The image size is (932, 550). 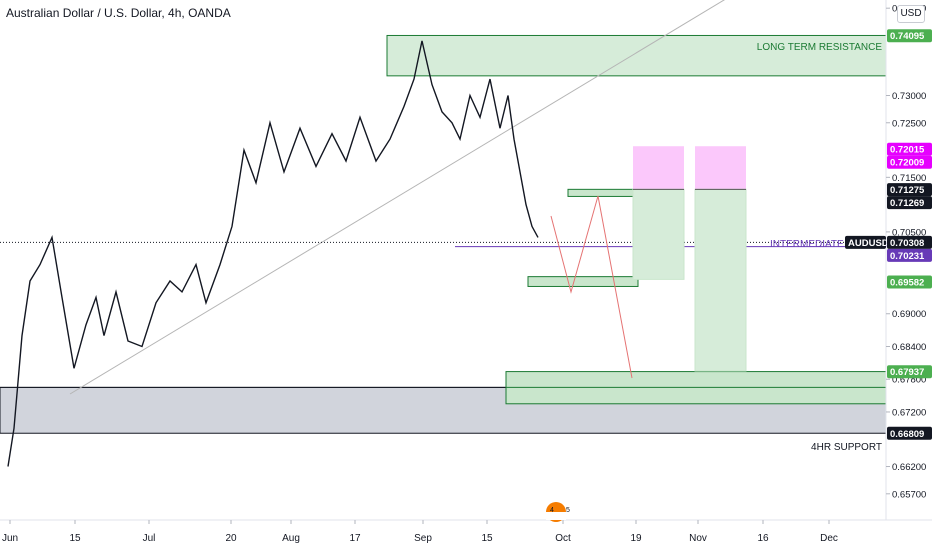 I want to click on price-tag-label: 0.72009, so click(x=907, y=163).